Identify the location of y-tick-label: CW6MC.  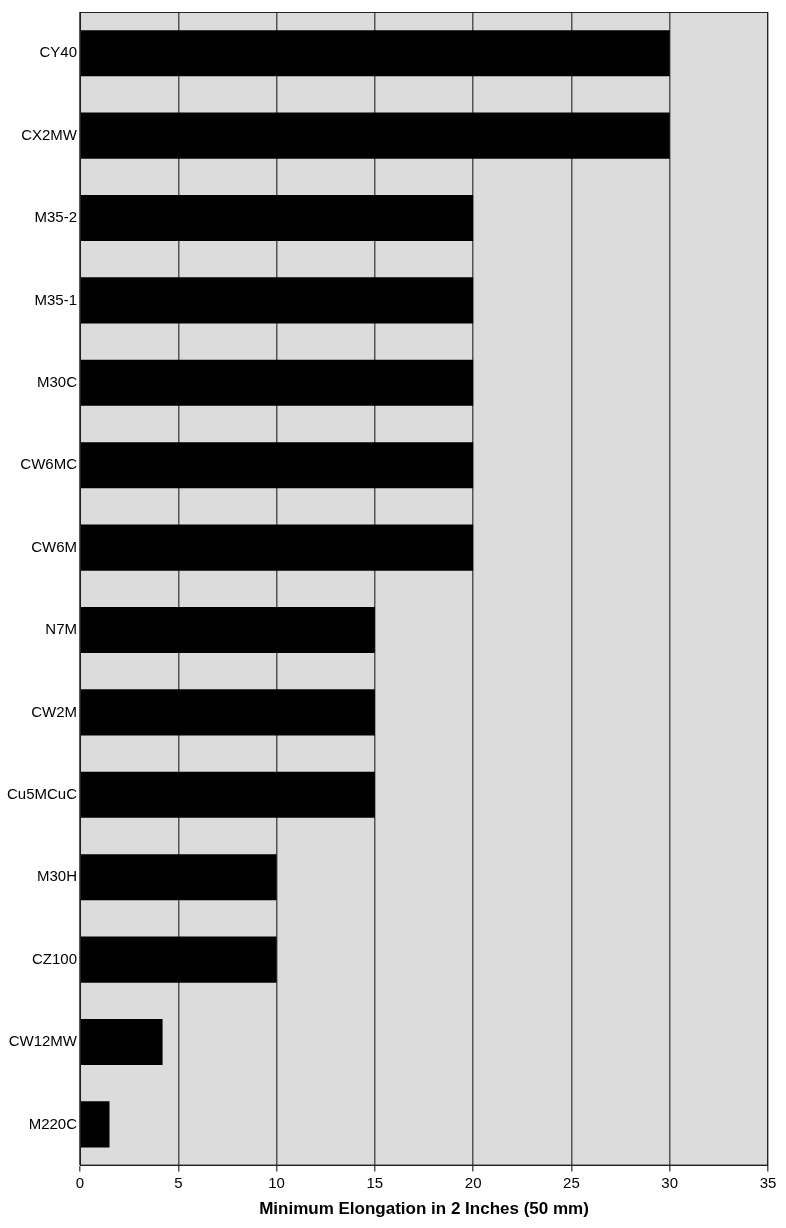
(49, 464).